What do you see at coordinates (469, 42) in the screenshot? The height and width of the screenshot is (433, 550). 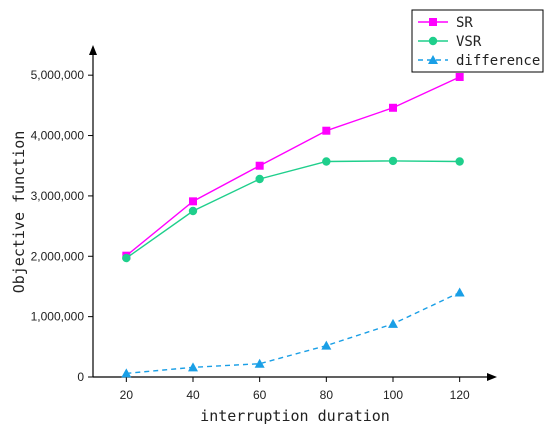 I see `legend-label-vsr: VSR` at bounding box center [469, 42].